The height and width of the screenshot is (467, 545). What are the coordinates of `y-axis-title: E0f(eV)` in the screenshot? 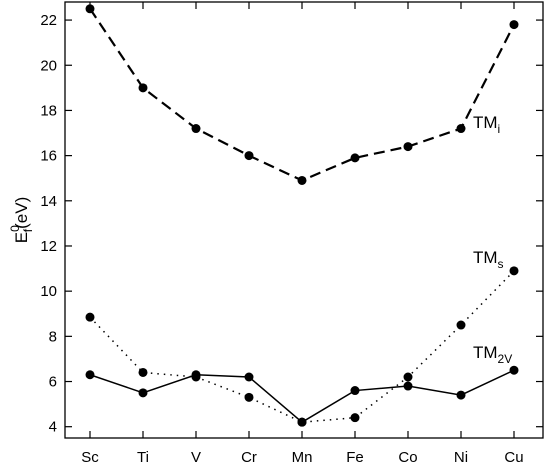 It's located at (21, 220).